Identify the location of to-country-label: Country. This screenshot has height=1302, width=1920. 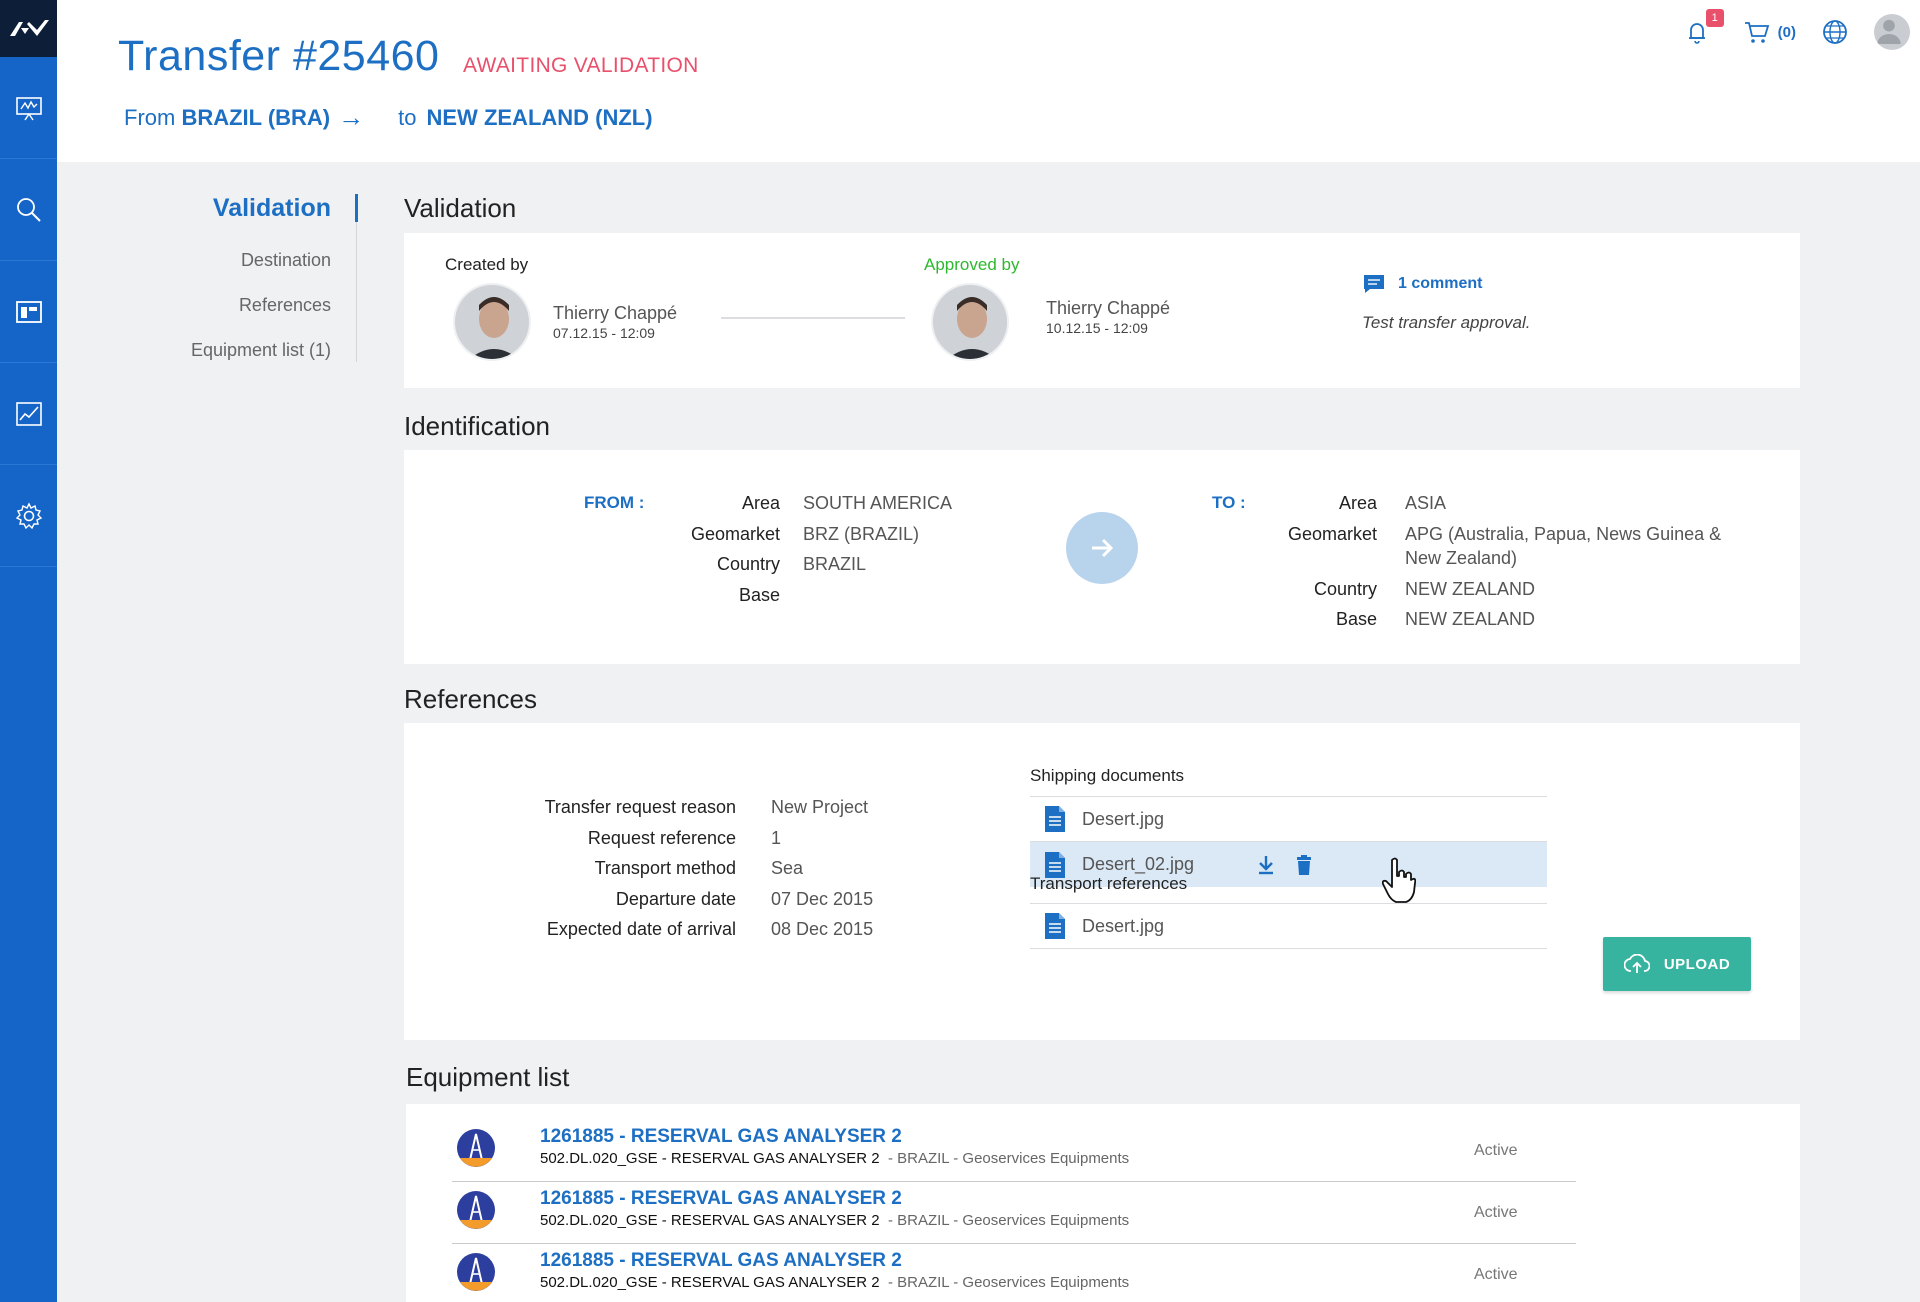
(1345, 589).